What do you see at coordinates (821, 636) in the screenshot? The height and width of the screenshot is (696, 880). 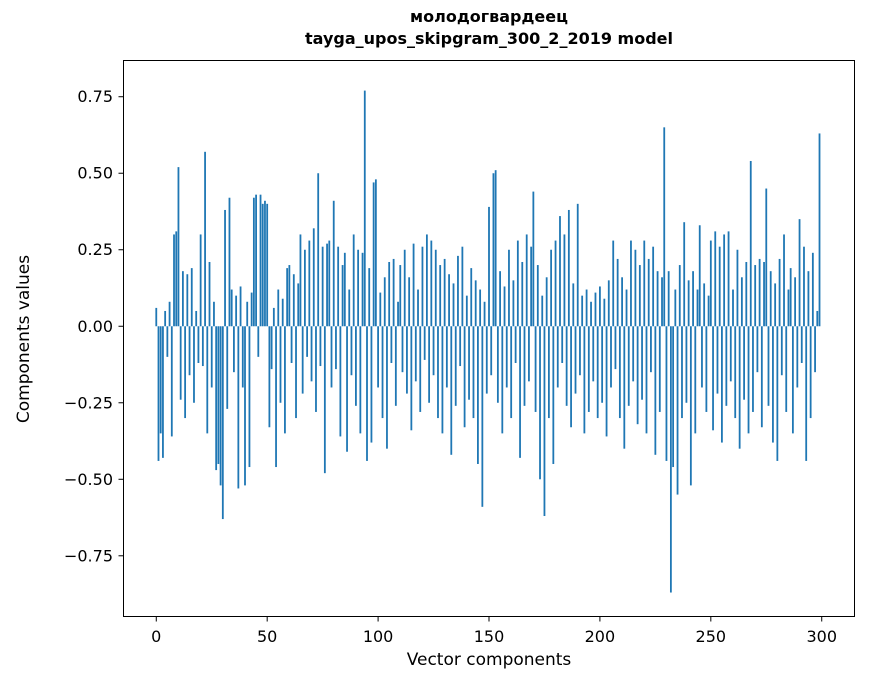 I see `x-tick-label: 300` at bounding box center [821, 636].